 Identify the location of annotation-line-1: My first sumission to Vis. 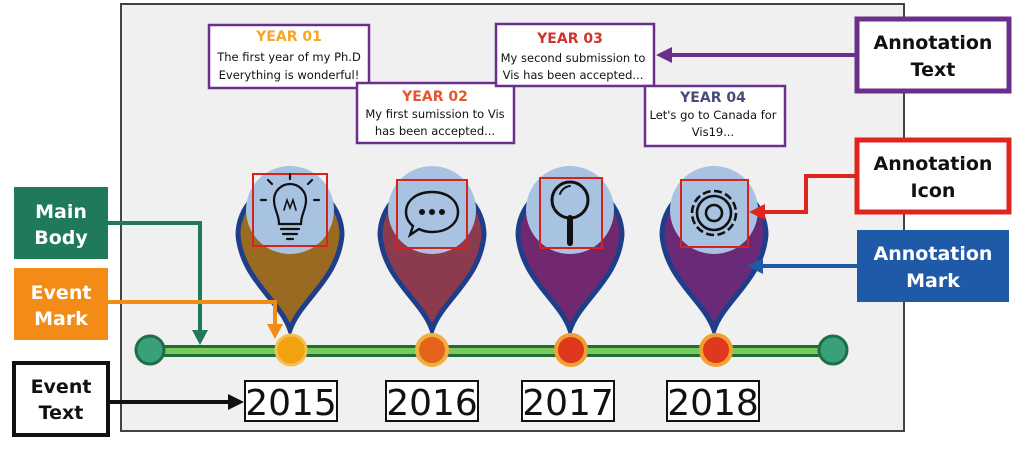
(434, 114).